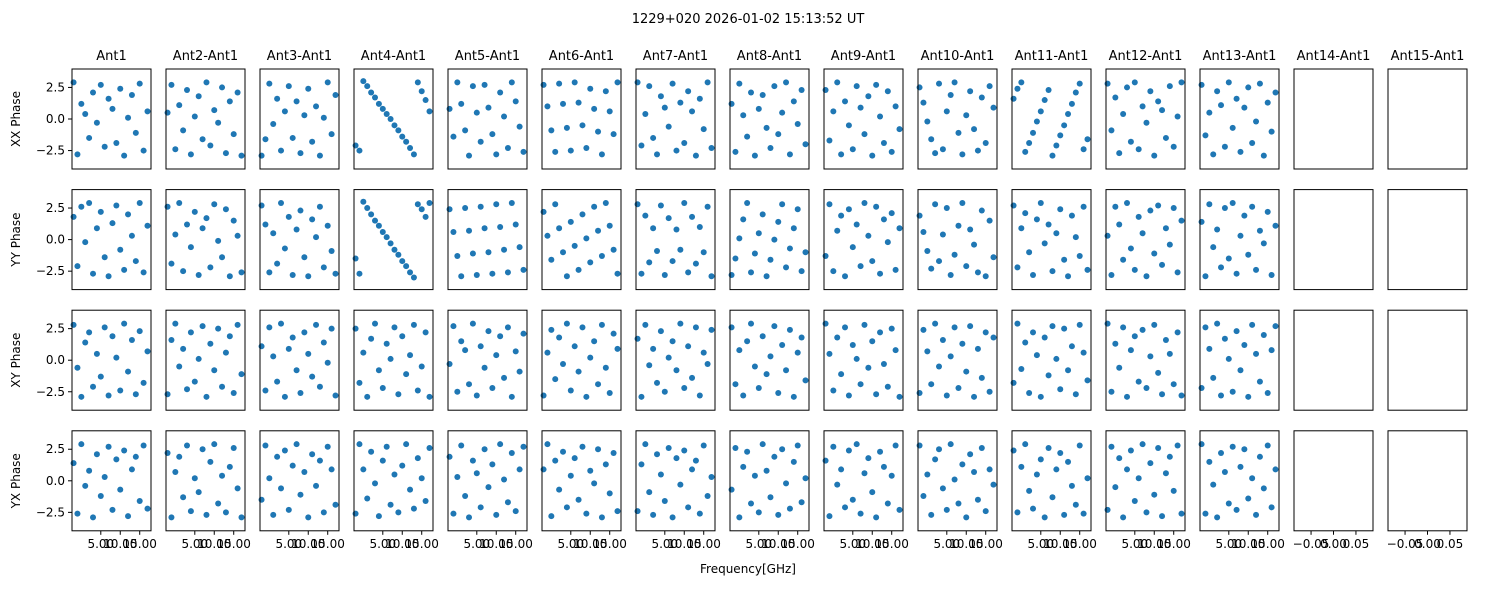 Image resolution: width=1489 pixels, height=590 pixels. I want to click on x-tick-label: 5.00, so click(288, 544).